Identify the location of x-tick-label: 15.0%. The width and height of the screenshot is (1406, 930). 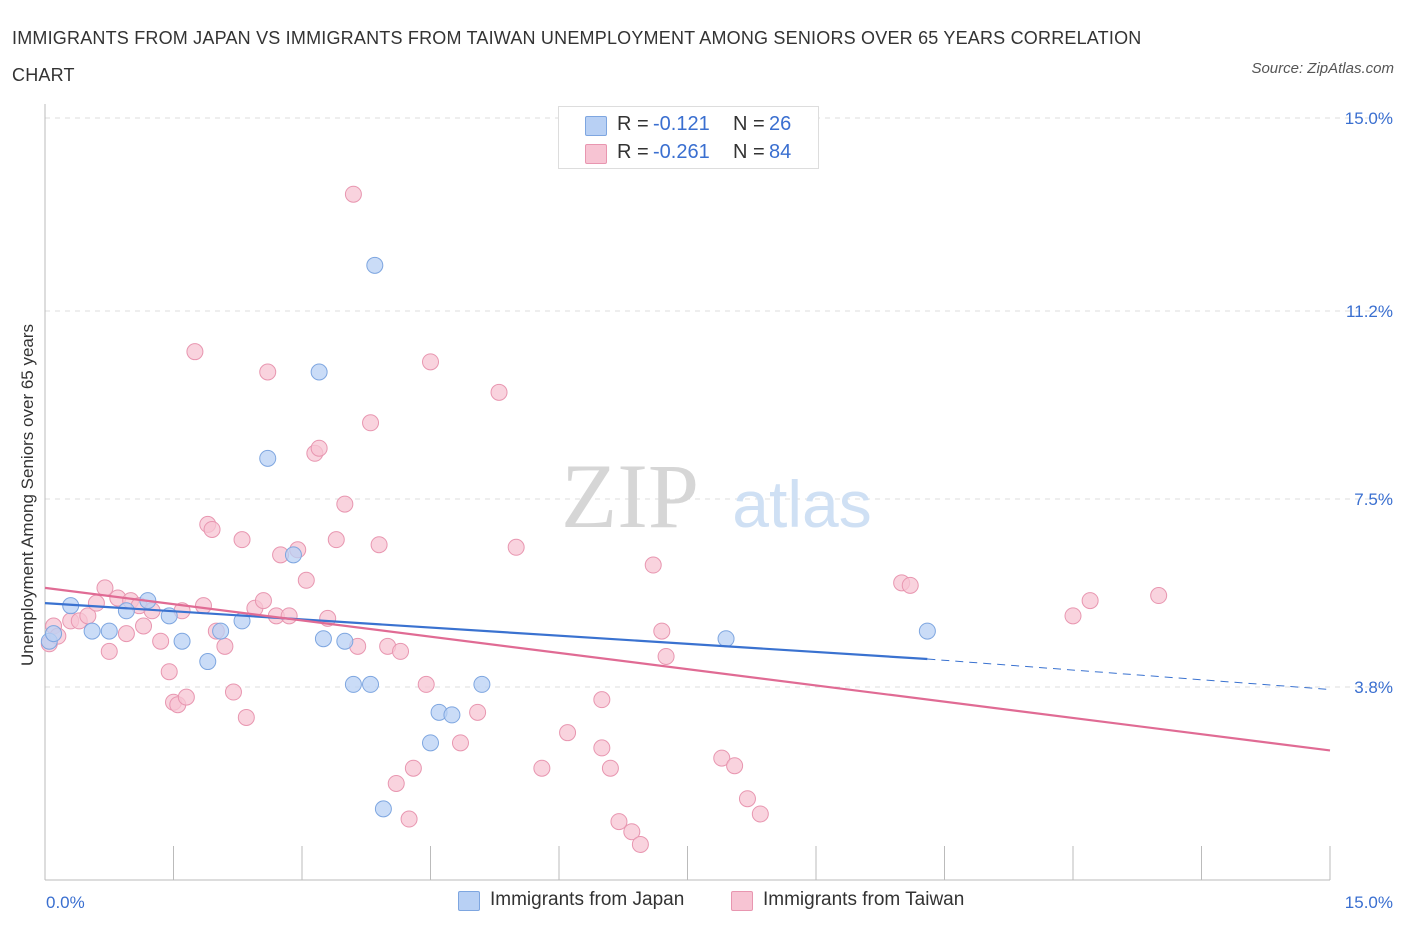
(1369, 902).